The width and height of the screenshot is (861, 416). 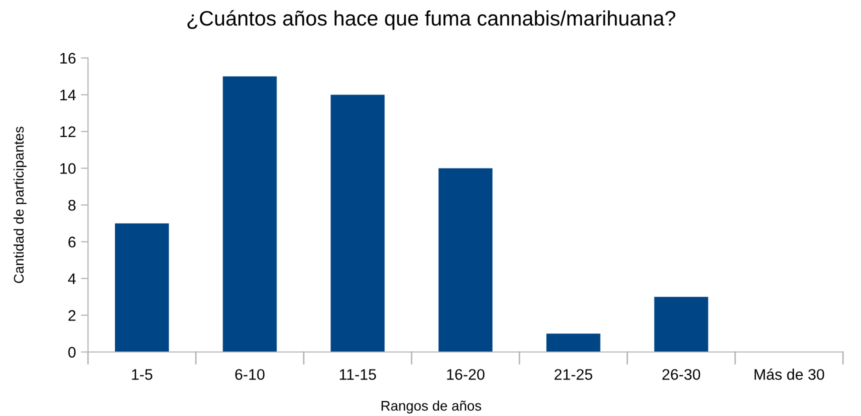 What do you see at coordinates (72, 315) in the screenshot?
I see `y-tick-label: 2` at bounding box center [72, 315].